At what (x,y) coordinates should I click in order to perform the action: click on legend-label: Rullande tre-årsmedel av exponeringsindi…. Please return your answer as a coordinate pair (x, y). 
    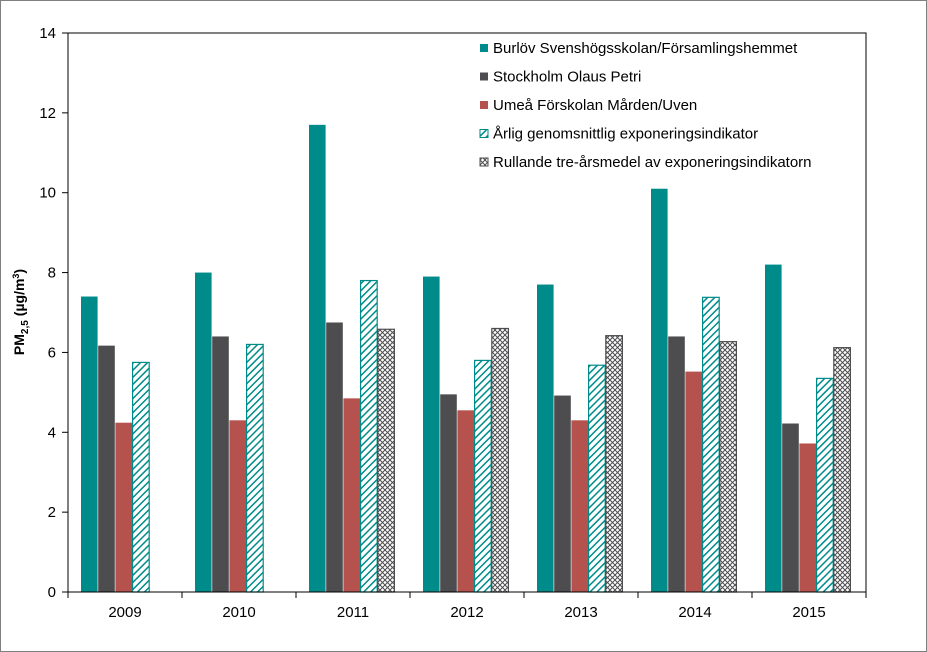
    Looking at the image, I should click on (652, 162).